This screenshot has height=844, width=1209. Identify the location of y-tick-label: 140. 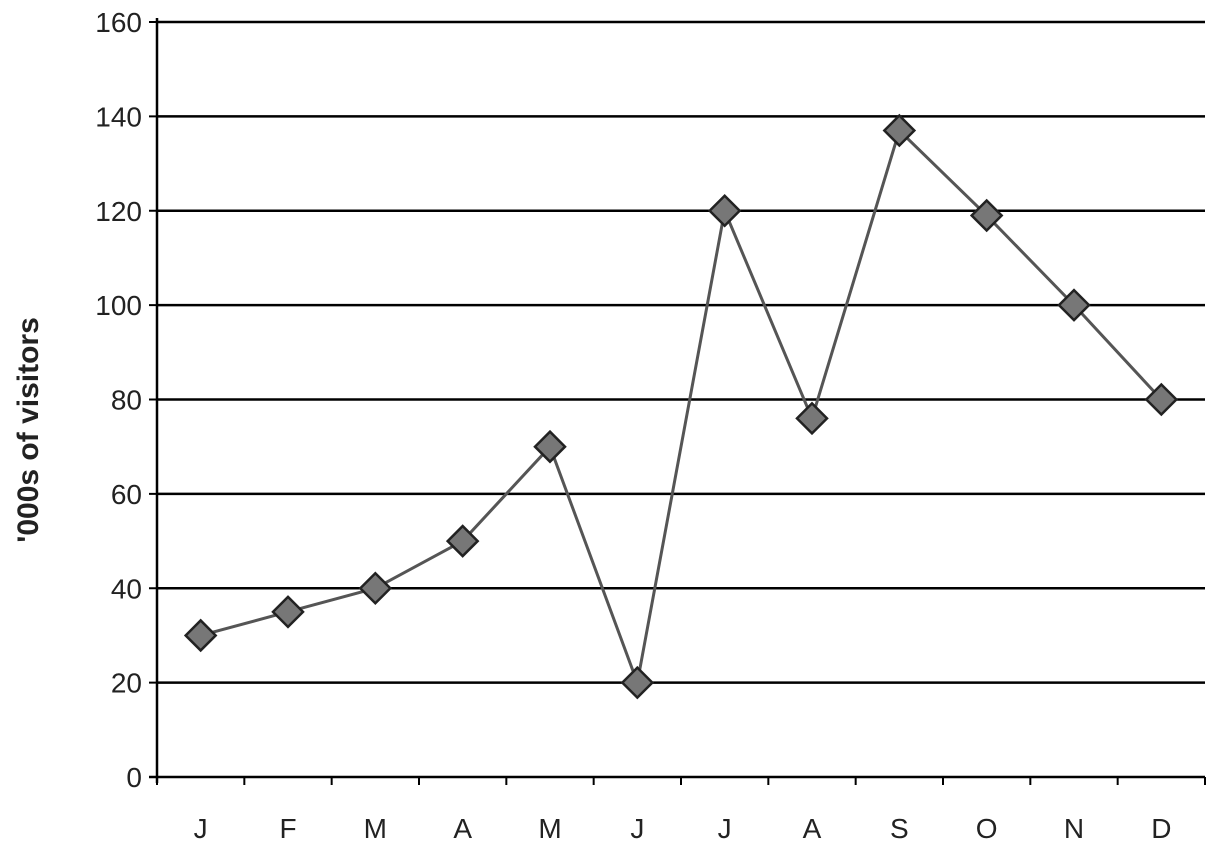
(118, 116).